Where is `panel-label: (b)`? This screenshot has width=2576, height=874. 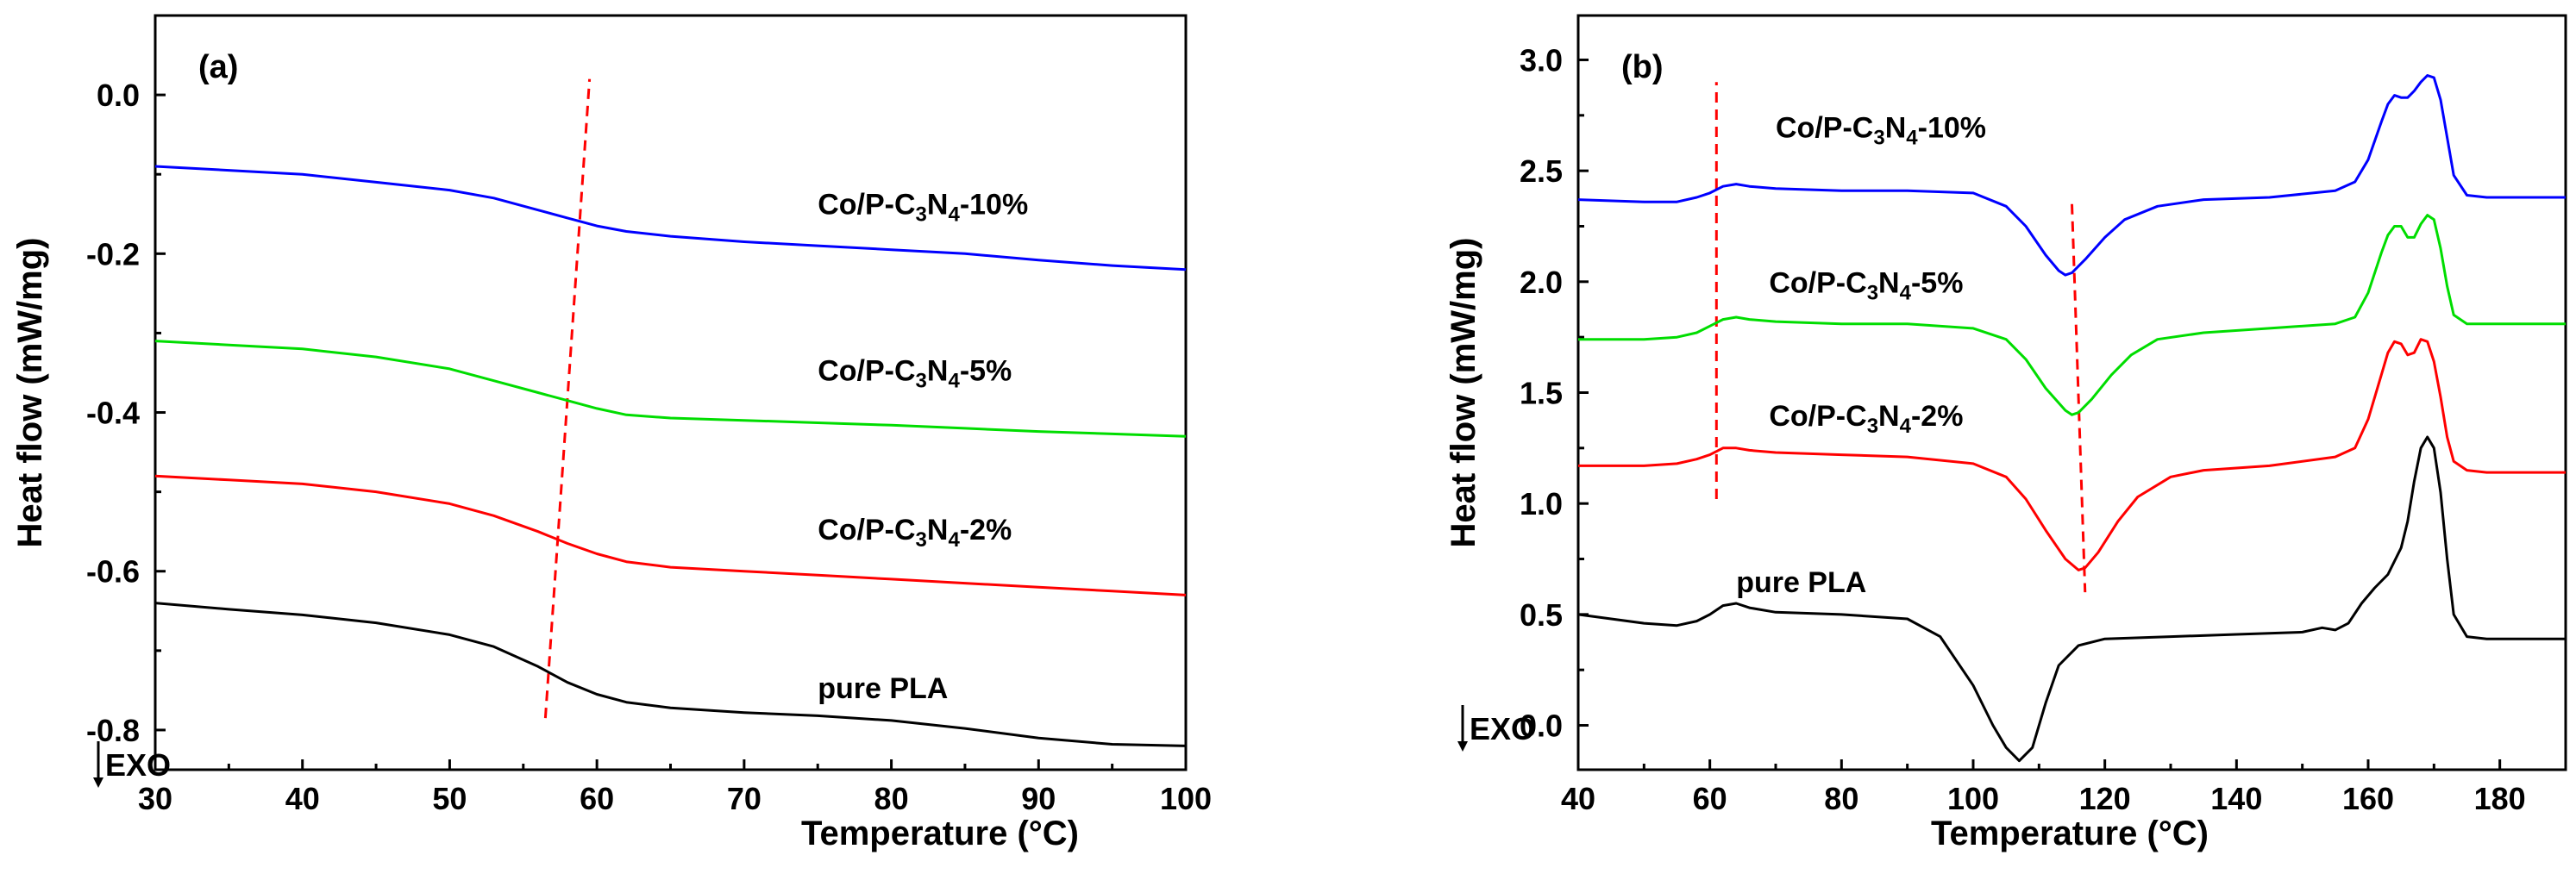
panel-label: (b) is located at coordinates (1642, 67).